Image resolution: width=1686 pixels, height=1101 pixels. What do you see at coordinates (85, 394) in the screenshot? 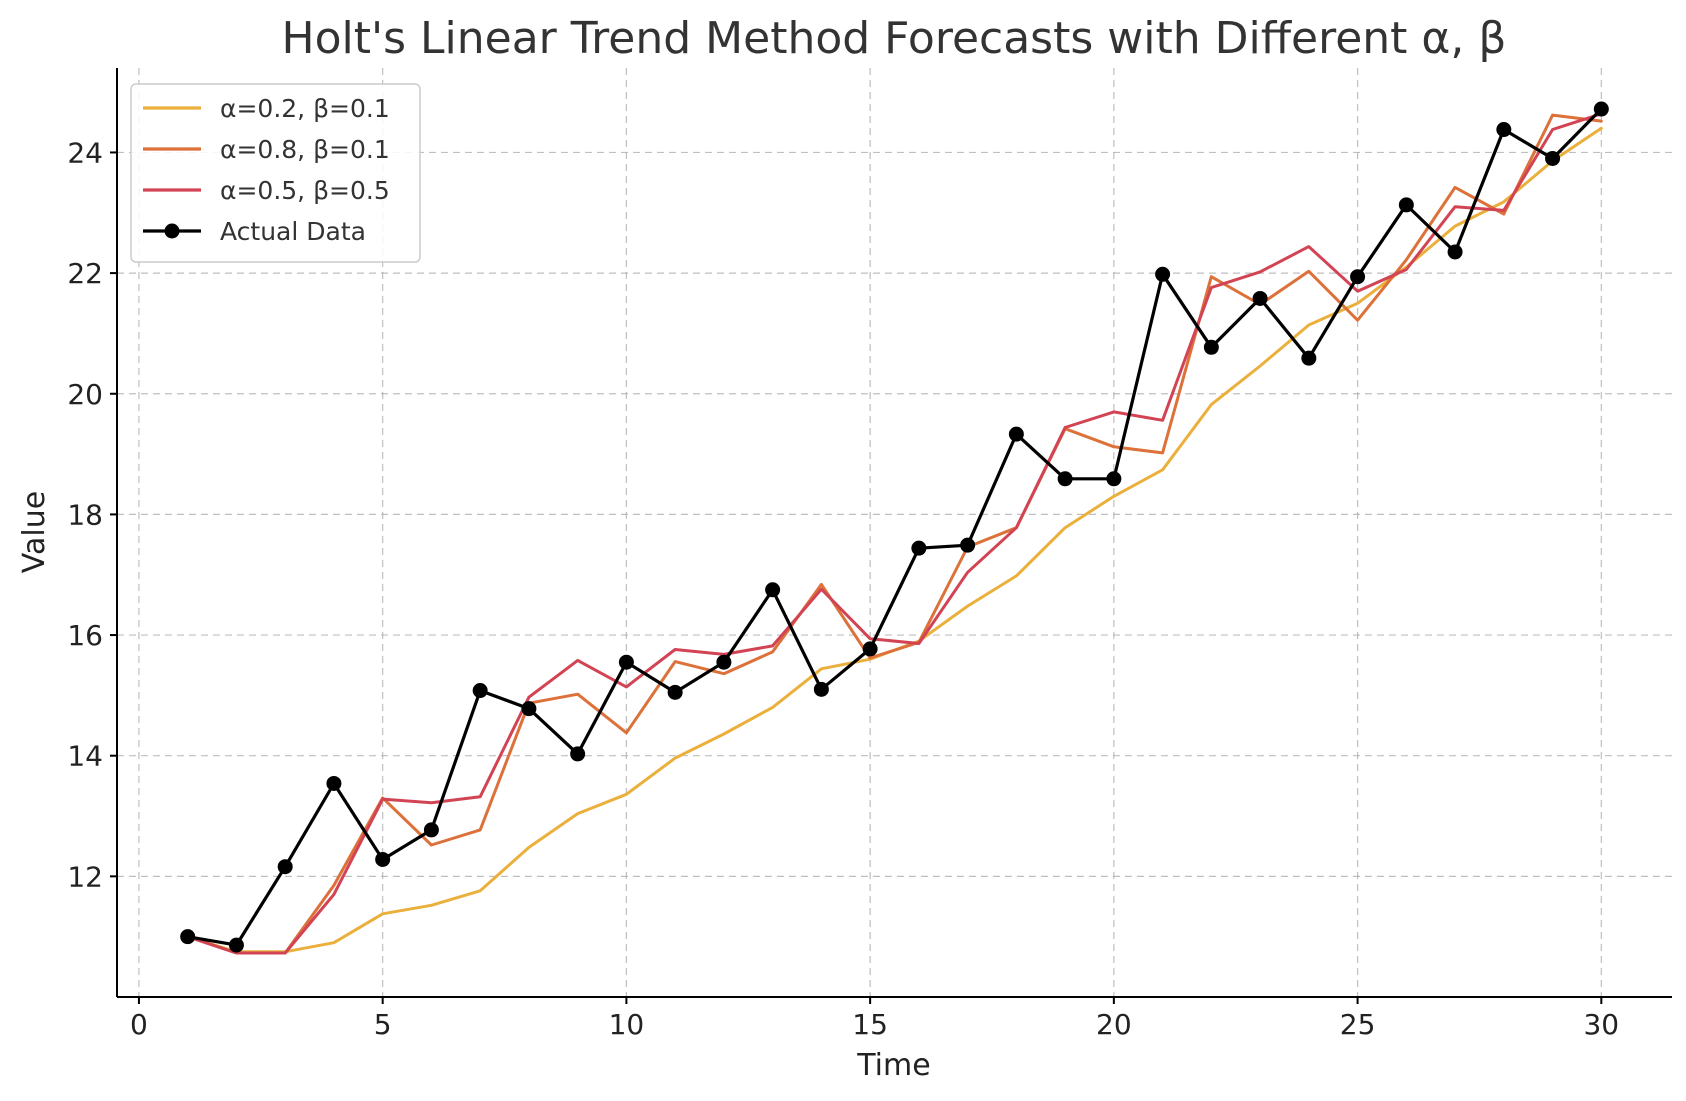
I see `y-tick-label: 20` at bounding box center [85, 394].